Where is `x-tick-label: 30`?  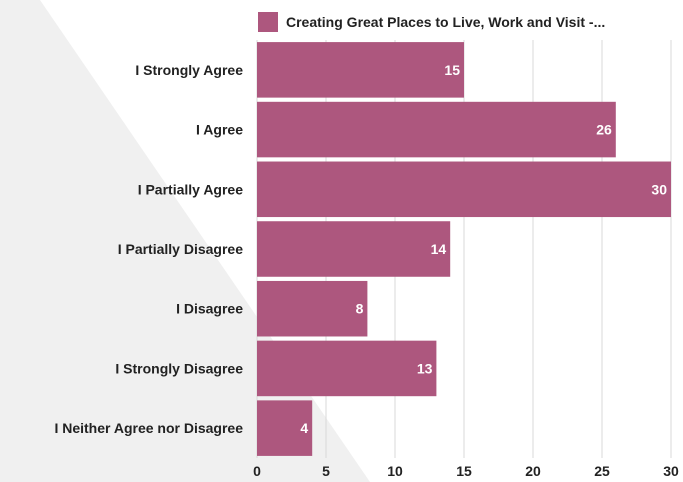 x-tick-label: 30 is located at coordinates (671, 471).